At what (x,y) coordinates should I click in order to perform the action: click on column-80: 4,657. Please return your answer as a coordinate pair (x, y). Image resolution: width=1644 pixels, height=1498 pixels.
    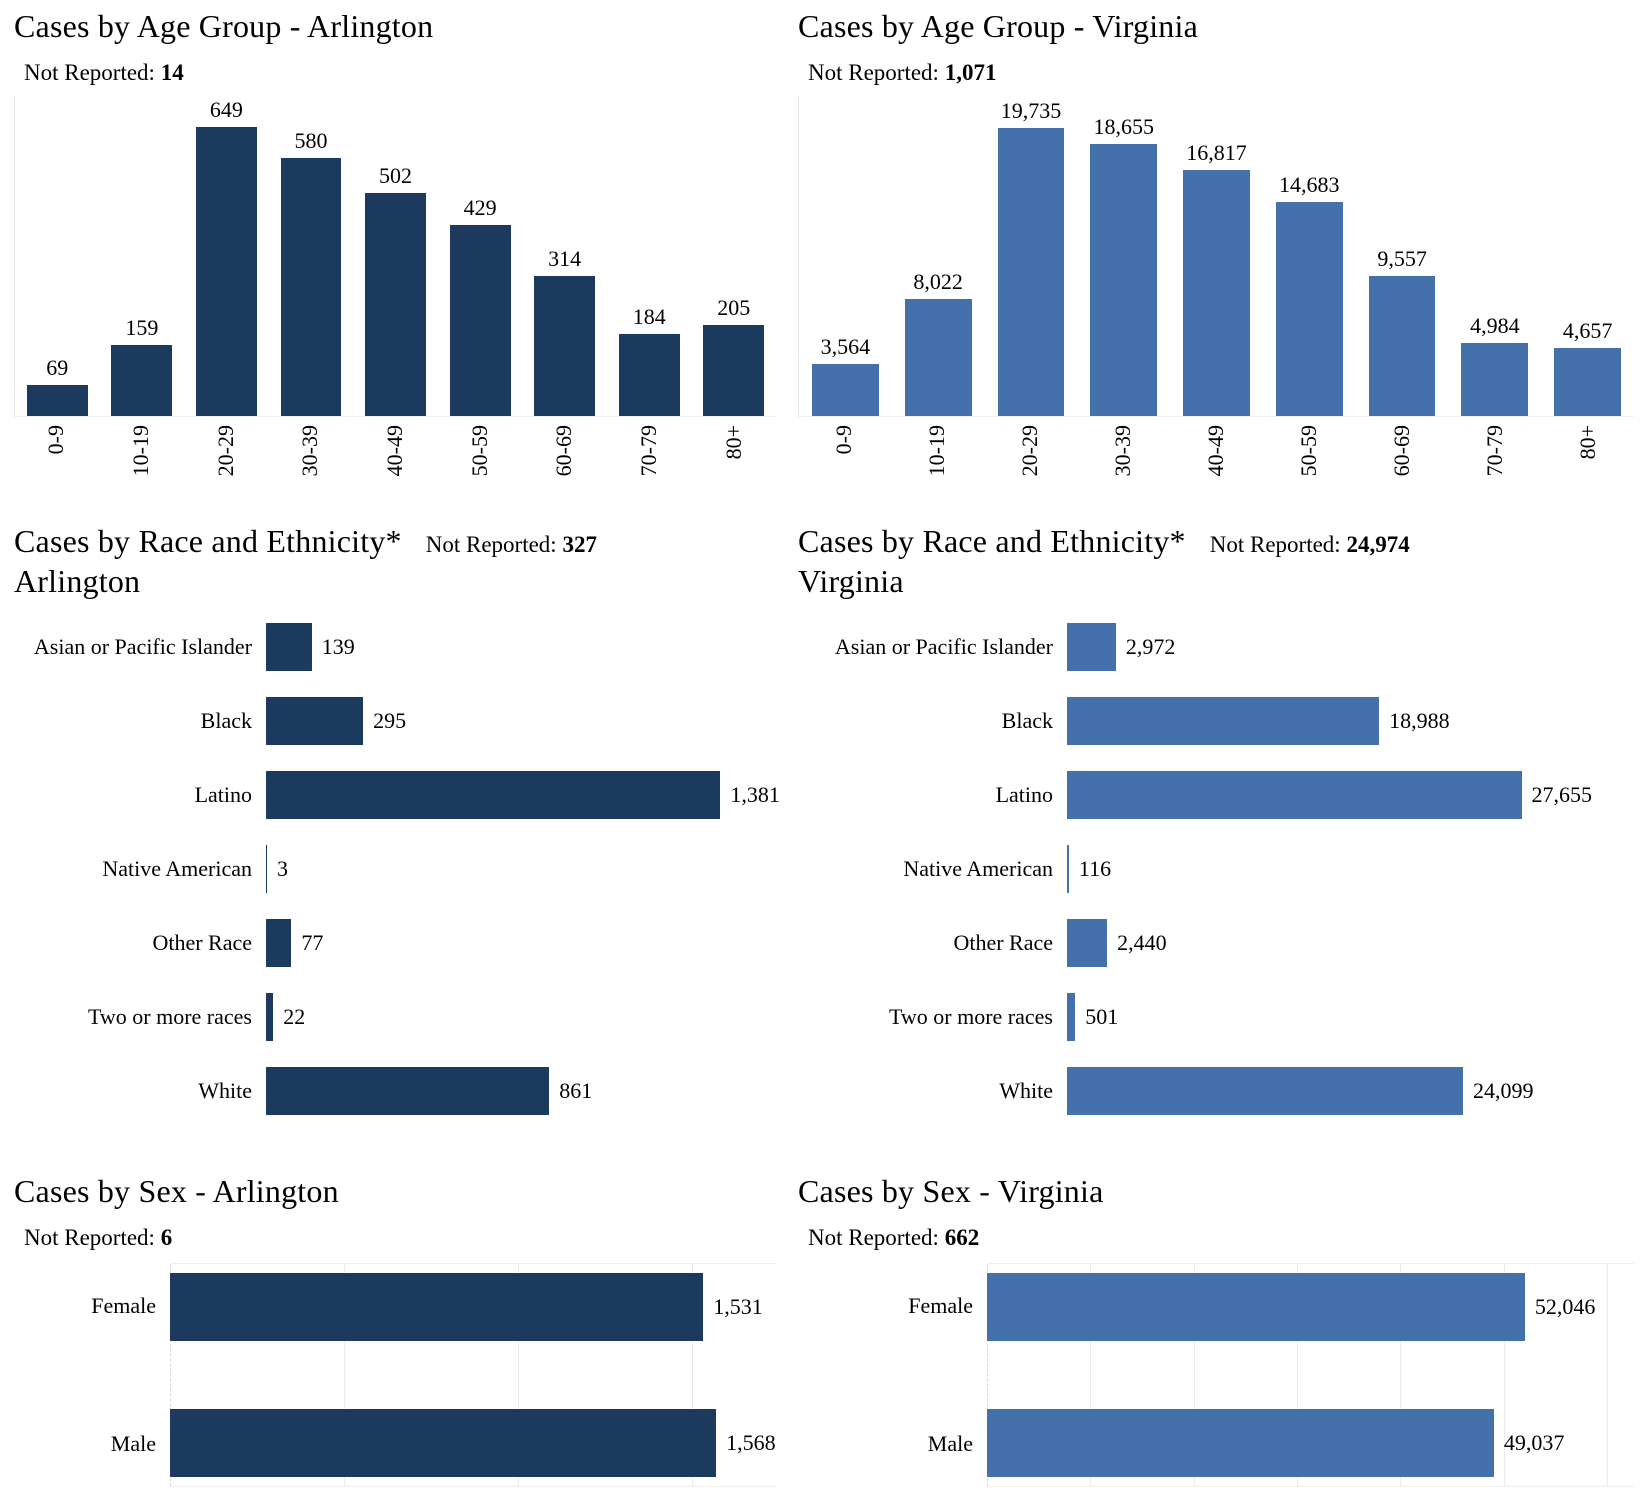
    Looking at the image, I should click on (1587, 256).